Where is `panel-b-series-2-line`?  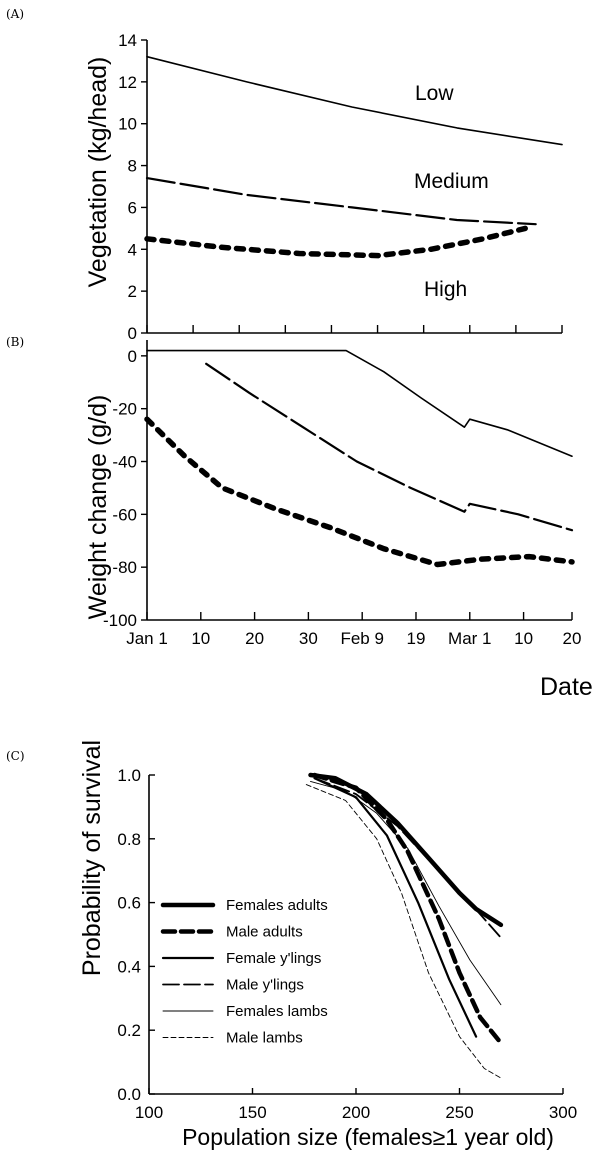 panel-b-series-2-line is located at coordinates (389, 447).